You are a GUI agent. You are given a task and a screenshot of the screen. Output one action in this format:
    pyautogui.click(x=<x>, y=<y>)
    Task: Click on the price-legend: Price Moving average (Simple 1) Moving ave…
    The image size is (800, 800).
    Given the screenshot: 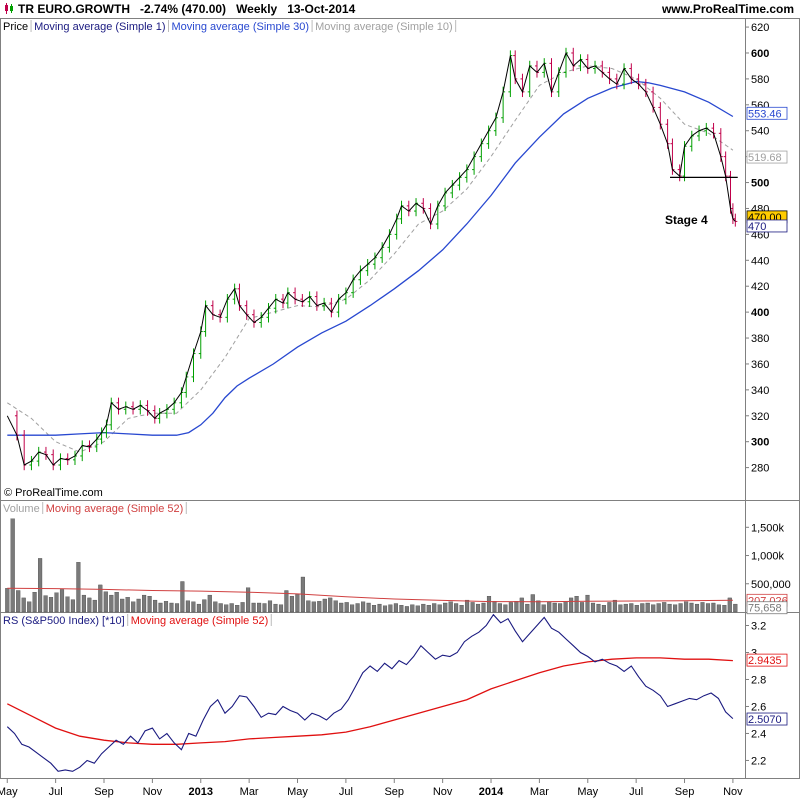 What is the action you would take?
    pyautogui.click(x=230, y=26)
    